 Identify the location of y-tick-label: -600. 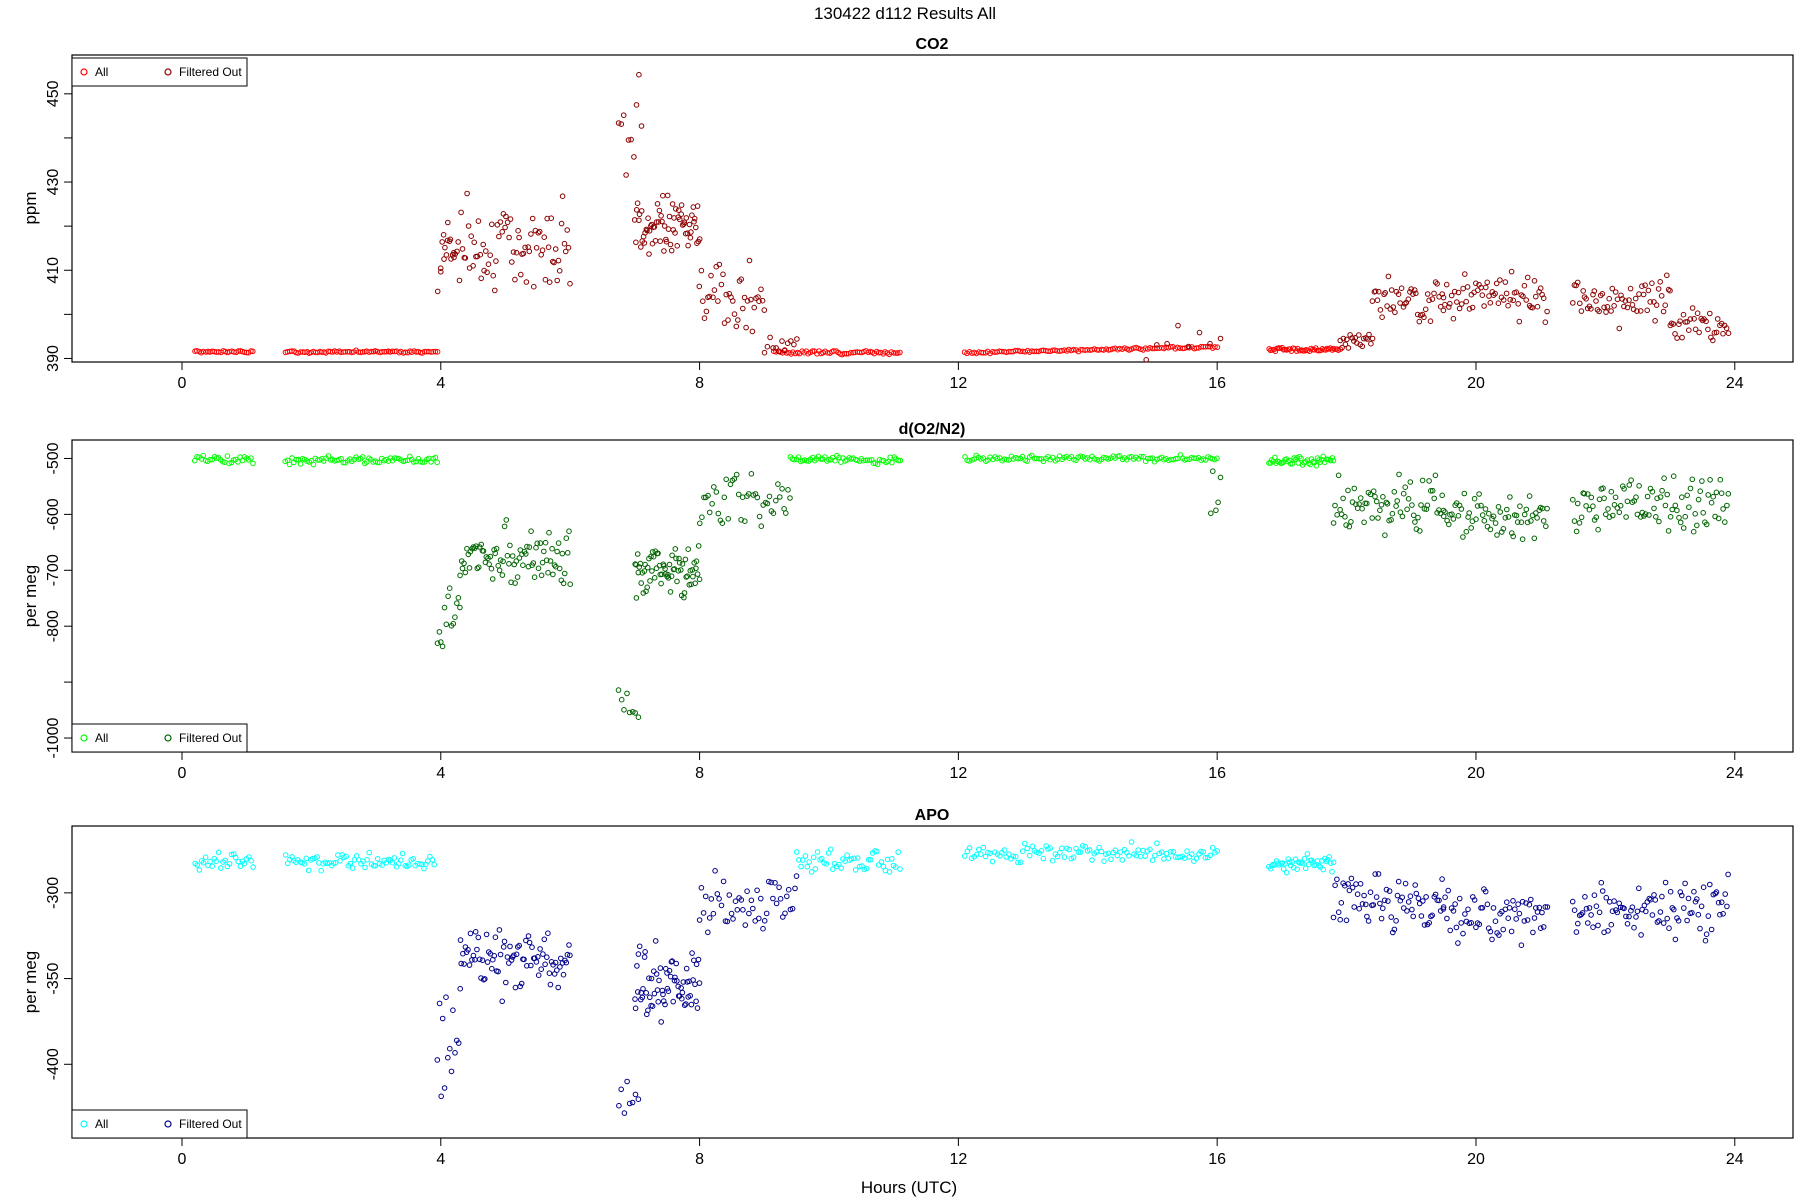
(53, 514).